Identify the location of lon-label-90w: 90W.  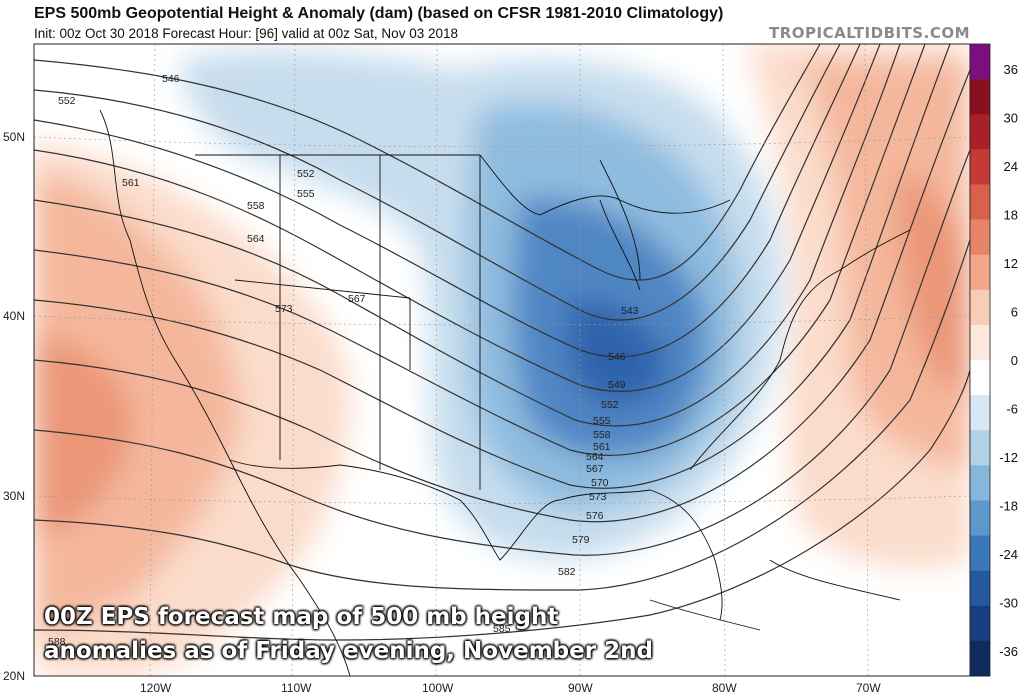
(580, 688).